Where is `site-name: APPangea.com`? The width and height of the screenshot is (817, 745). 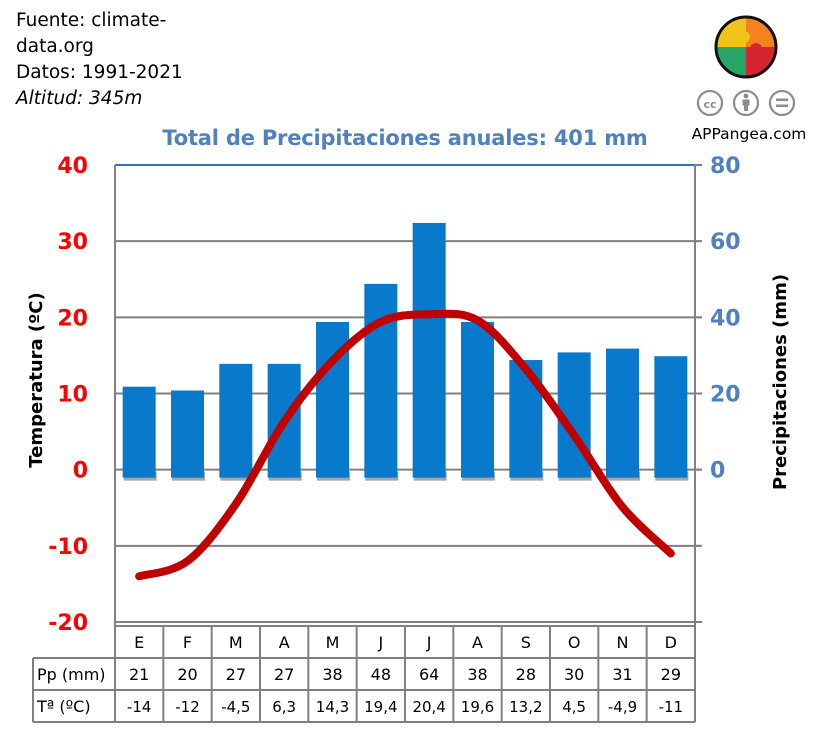
site-name: APPangea.com is located at coordinates (749, 134).